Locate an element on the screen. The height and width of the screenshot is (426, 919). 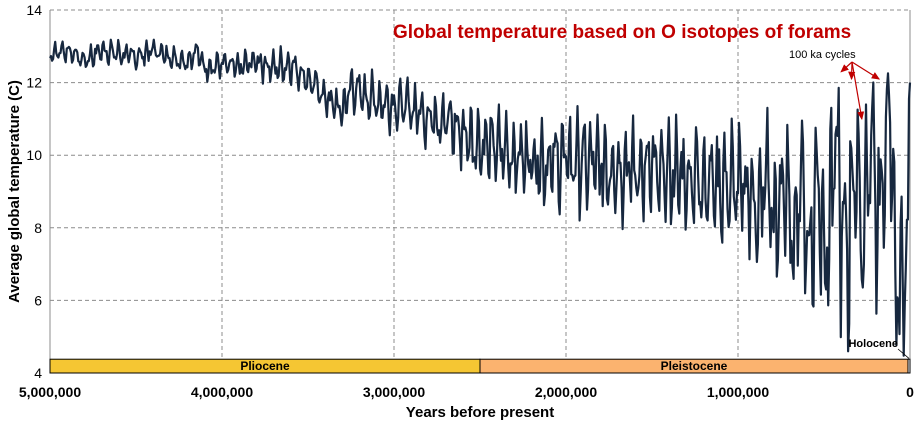
annotation-100ka-cycles: 100 ka cycles is located at coordinates (822, 55).